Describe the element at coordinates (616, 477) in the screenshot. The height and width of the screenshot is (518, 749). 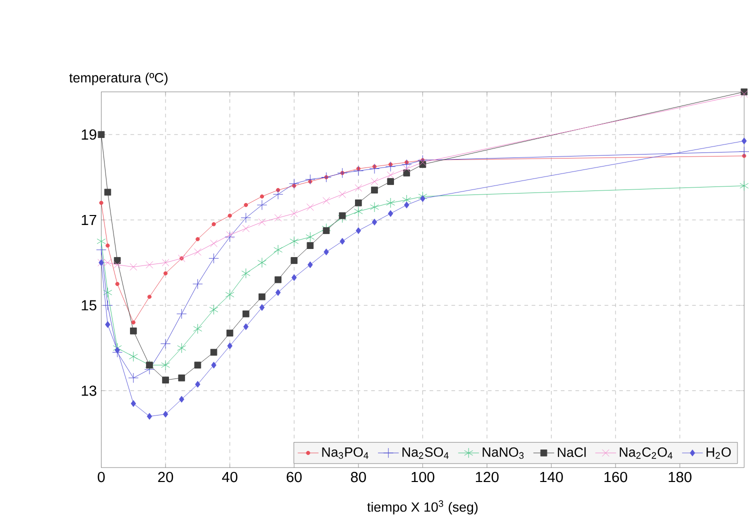
I see `x-tick-label: 160` at that location.